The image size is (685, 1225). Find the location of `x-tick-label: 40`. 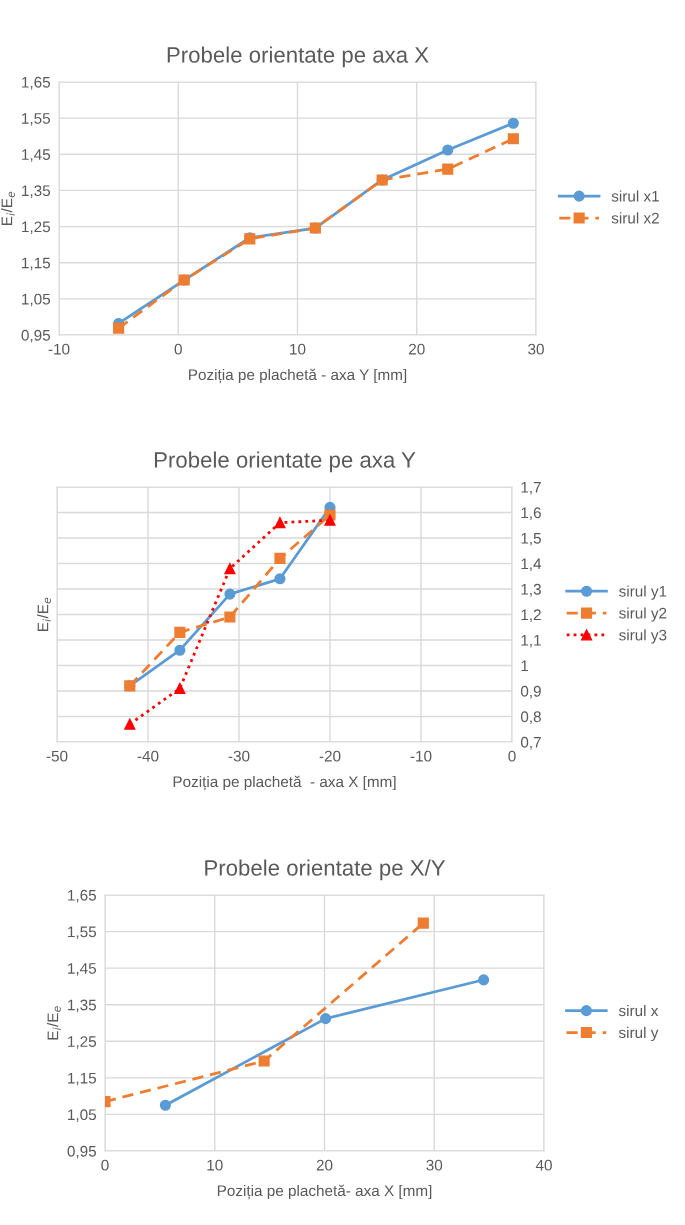

x-tick-label: 40 is located at coordinates (543, 1165).